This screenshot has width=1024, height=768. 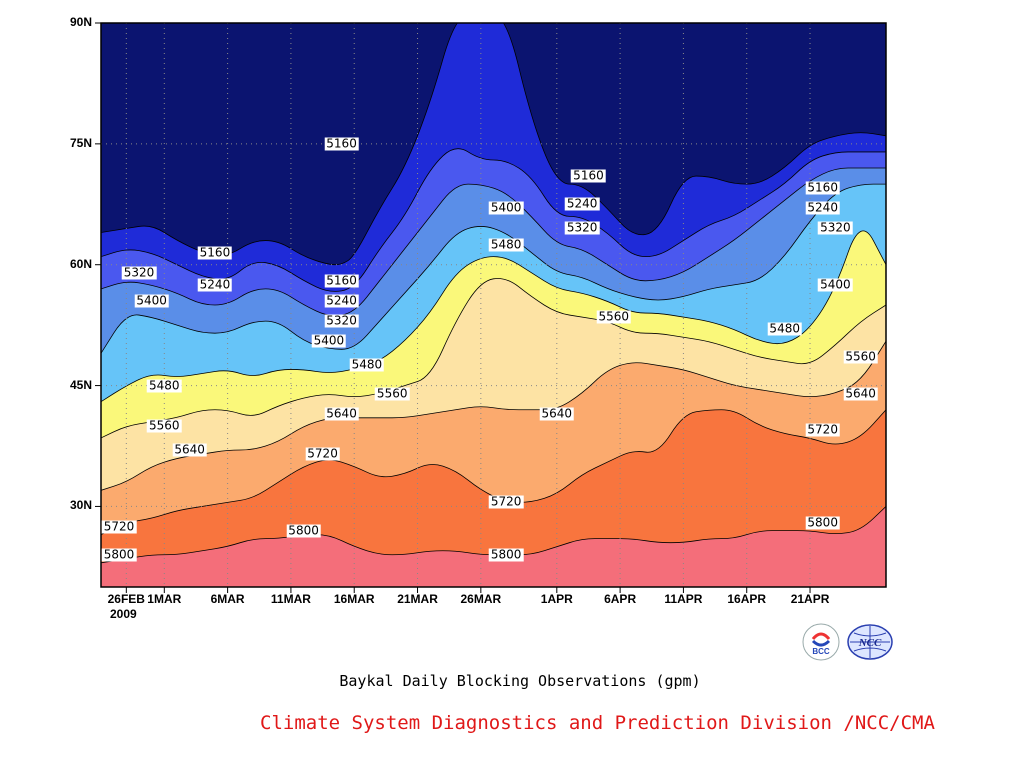 I want to click on x-tick-label: 21MAR, so click(x=417, y=599).